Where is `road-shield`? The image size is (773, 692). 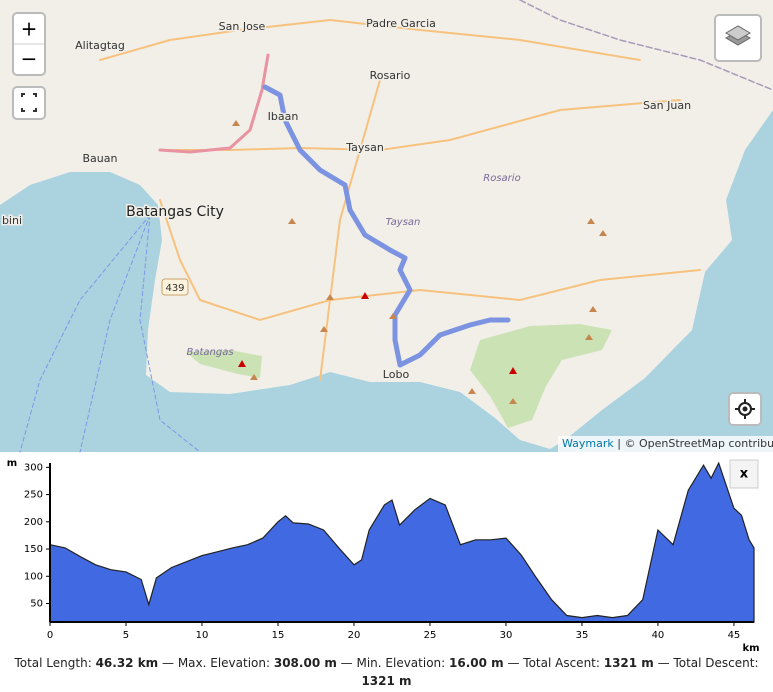 road-shield is located at coordinates (175, 287).